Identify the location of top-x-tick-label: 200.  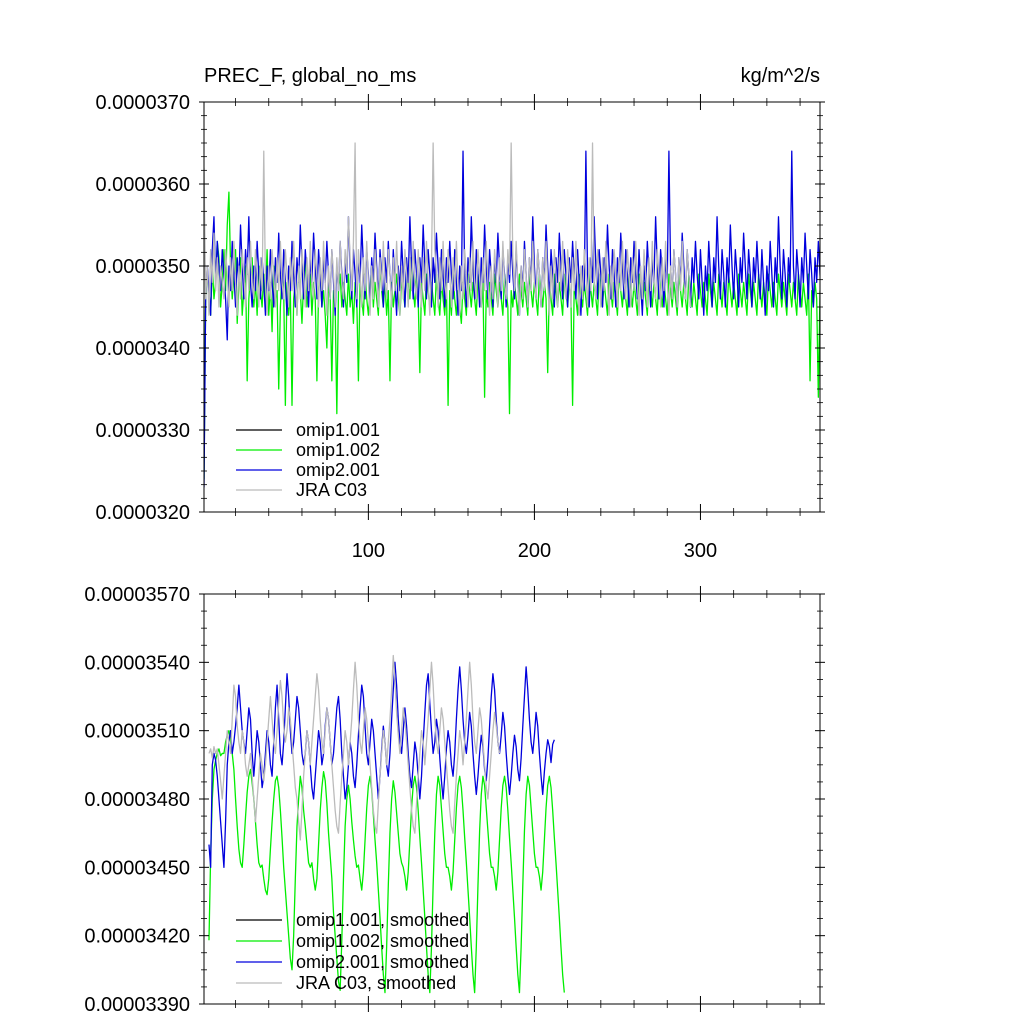
(534, 551).